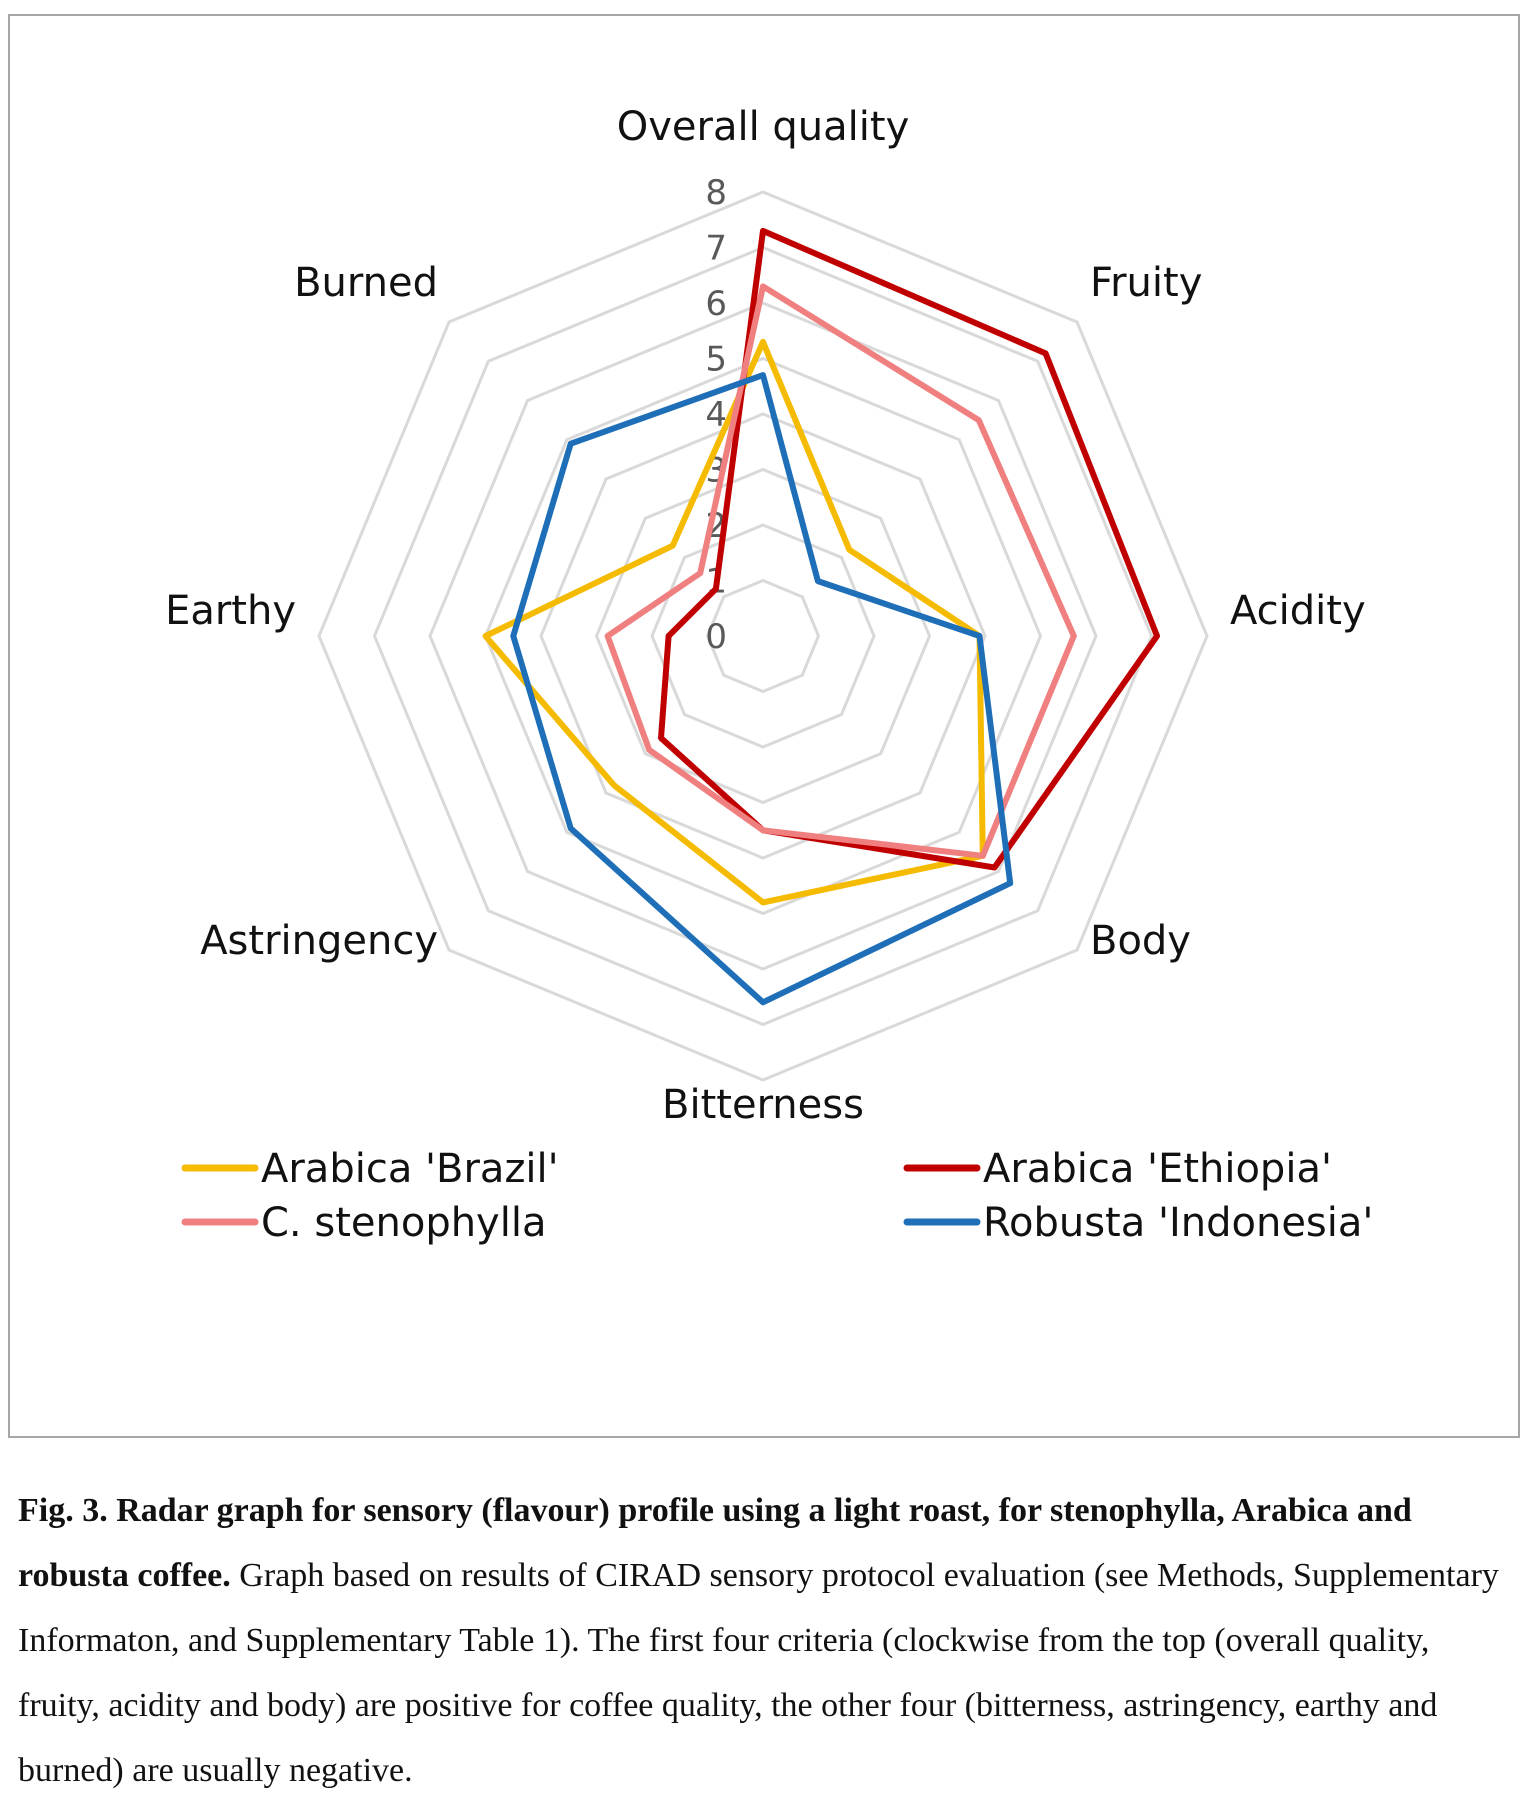 This screenshot has width=1530, height=1806. Describe the element at coordinates (1146, 283) in the screenshot. I see `axis-label: Fruity` at that location.